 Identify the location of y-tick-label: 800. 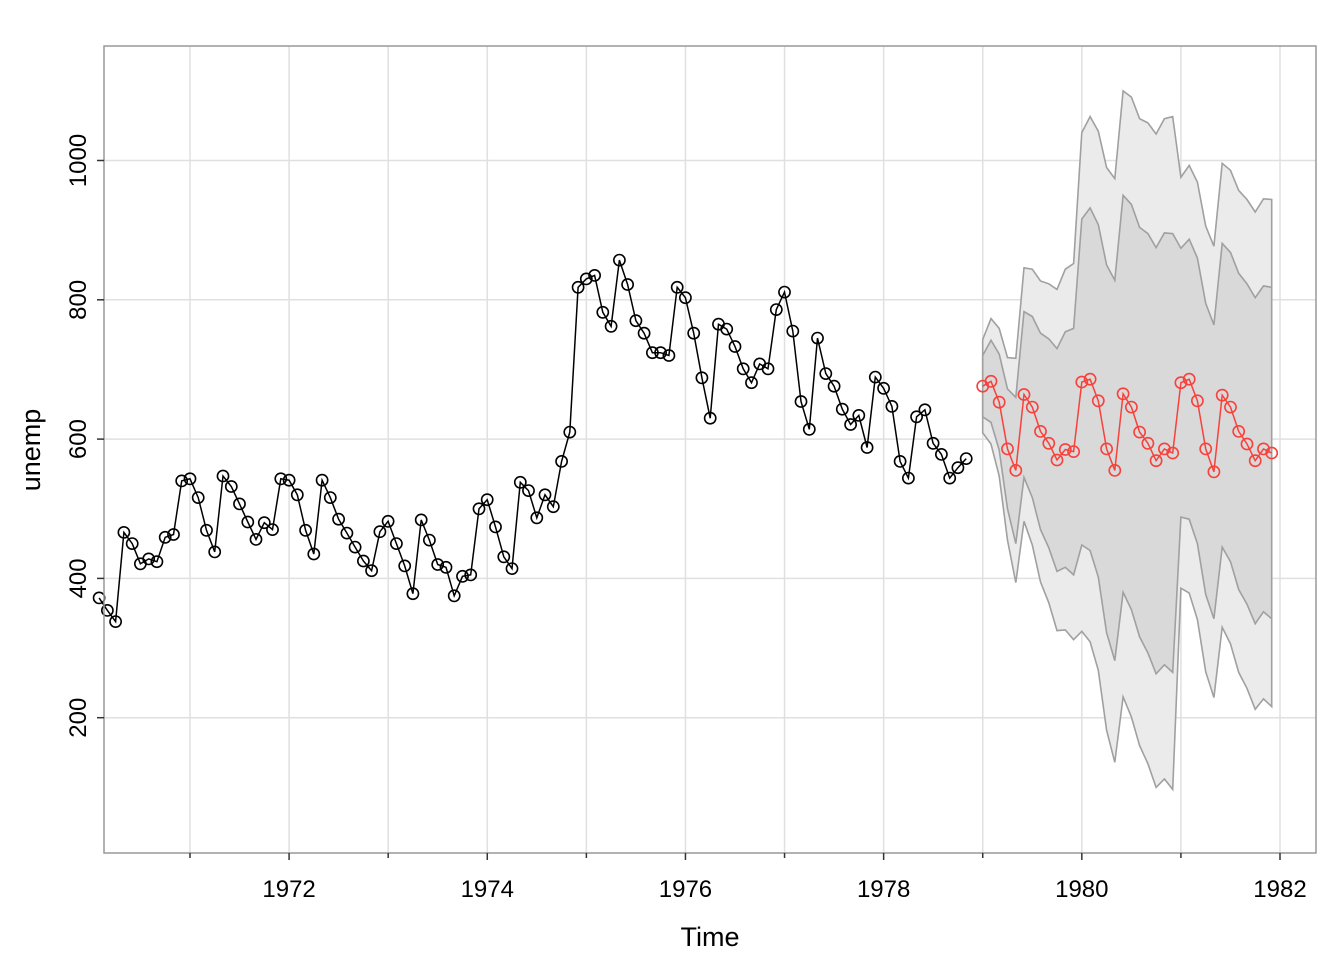
(78, 300).